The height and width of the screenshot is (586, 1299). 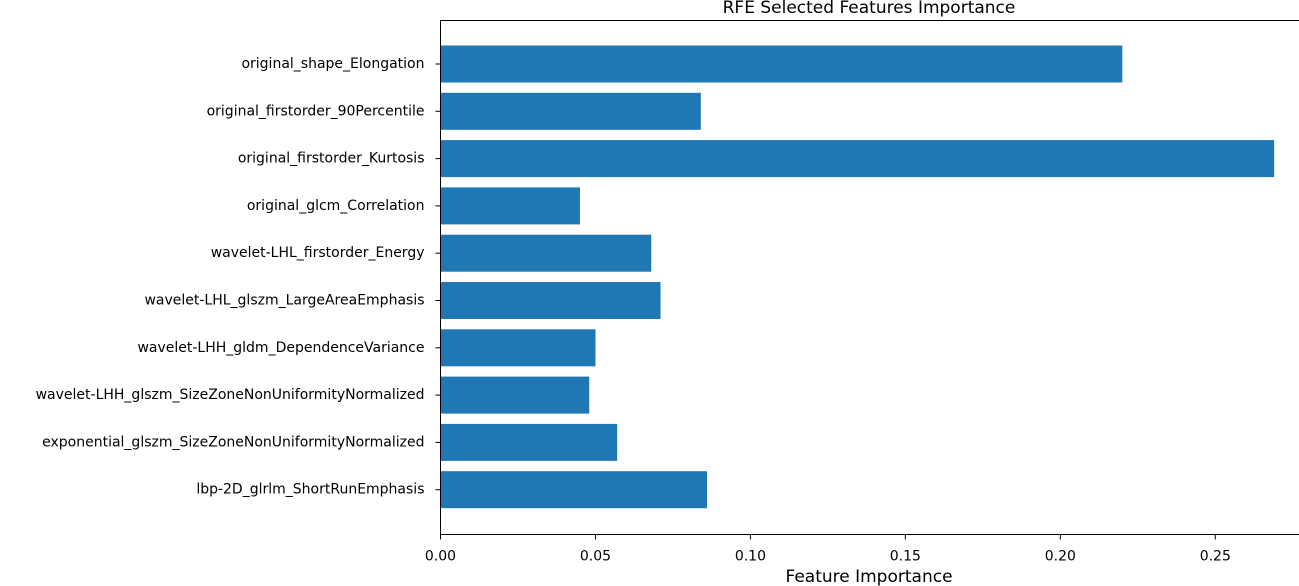 I want to click on category-label: original_firstorder_Kurtosis, so click(x=331, y=159).